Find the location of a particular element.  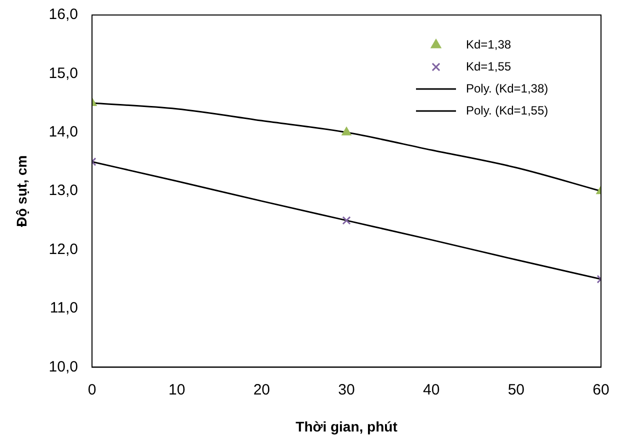

x-tick-label: 30 is located at coordinates (346, 389).